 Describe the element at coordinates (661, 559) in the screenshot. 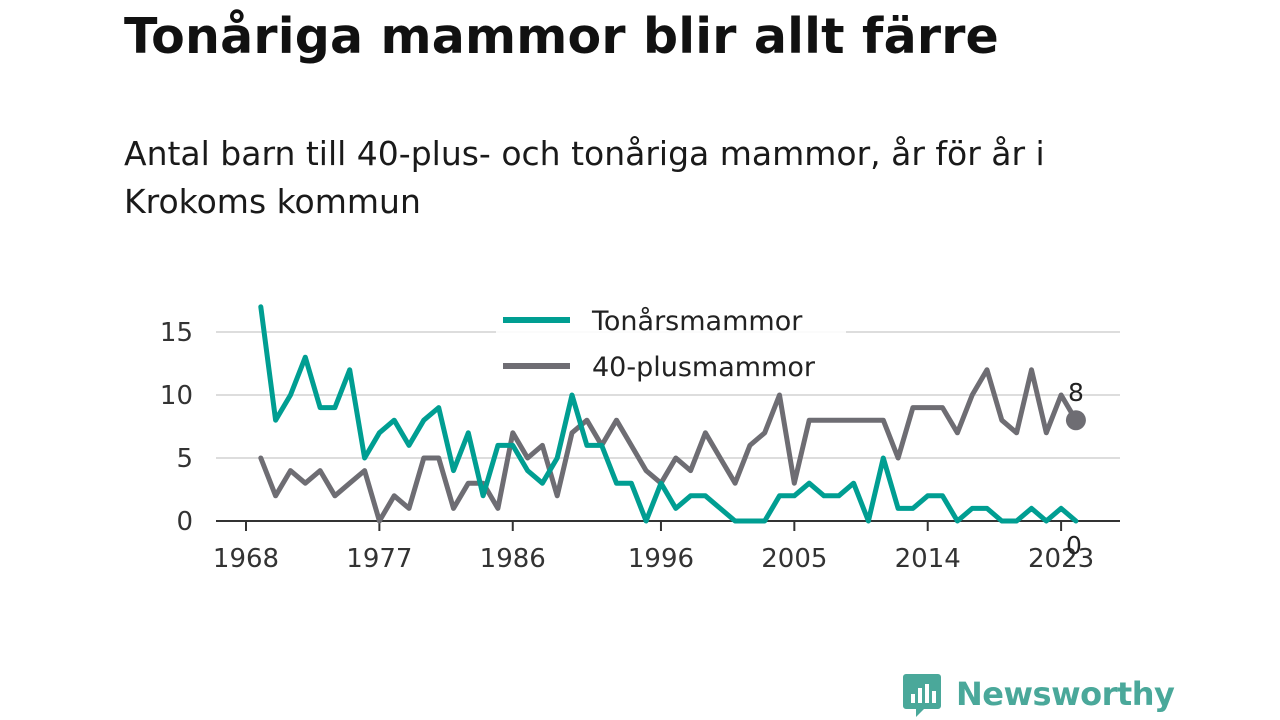

I see `x-tick-label: 1996` at that location.